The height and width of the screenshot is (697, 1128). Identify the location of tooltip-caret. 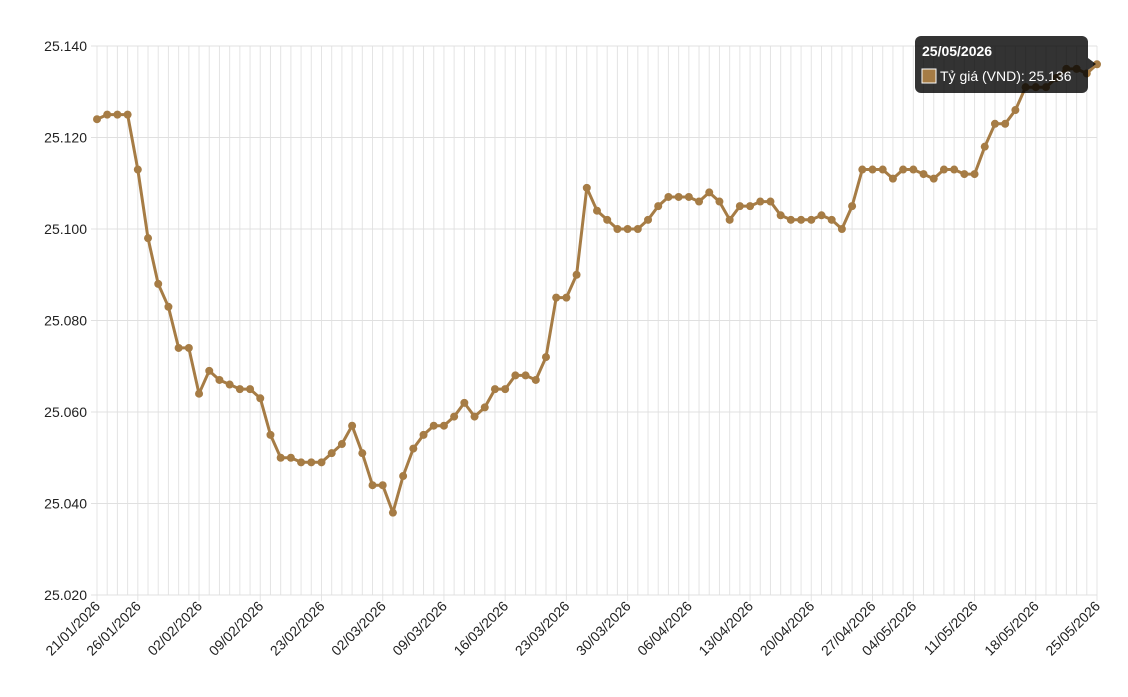
(1092, 64).